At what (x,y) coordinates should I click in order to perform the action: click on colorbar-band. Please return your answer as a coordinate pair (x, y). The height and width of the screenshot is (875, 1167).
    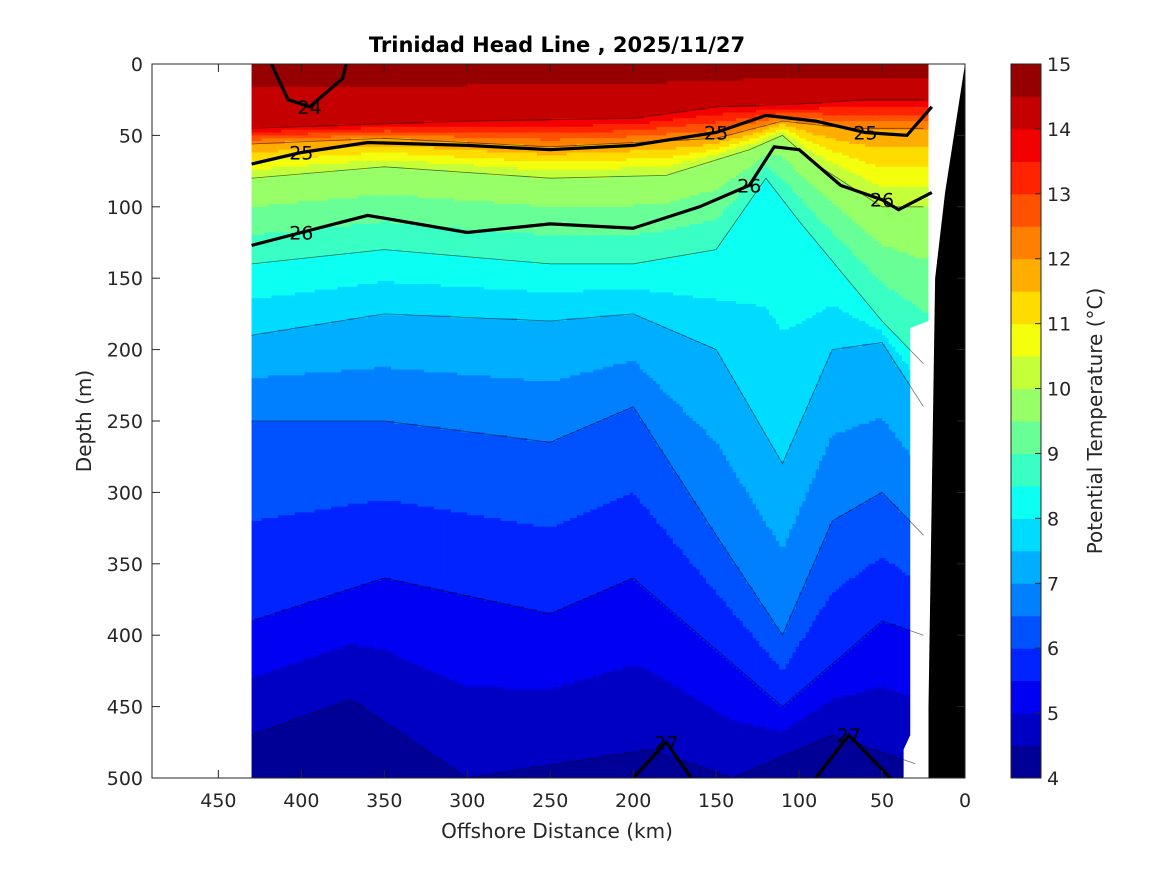
    Looking at the image, I should click on (1026, 308).